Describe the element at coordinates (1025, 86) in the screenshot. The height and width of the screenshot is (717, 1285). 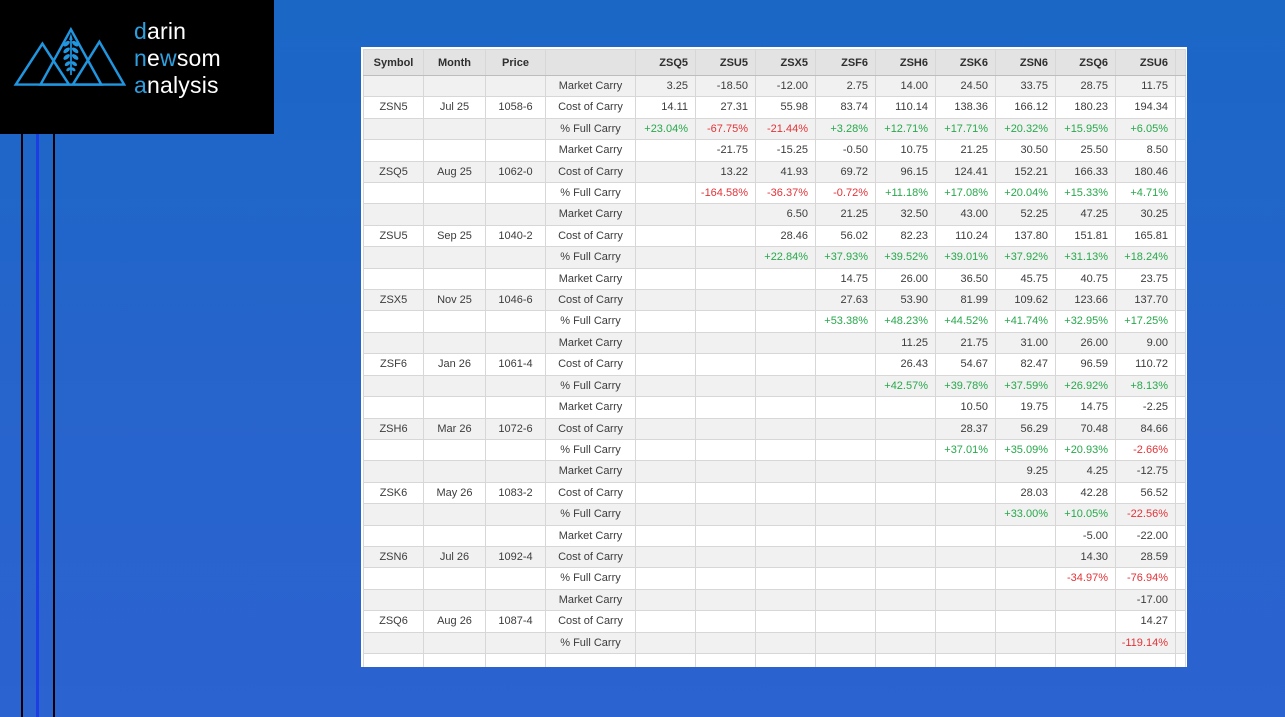
I see `value-cell: 33.75` at that location.